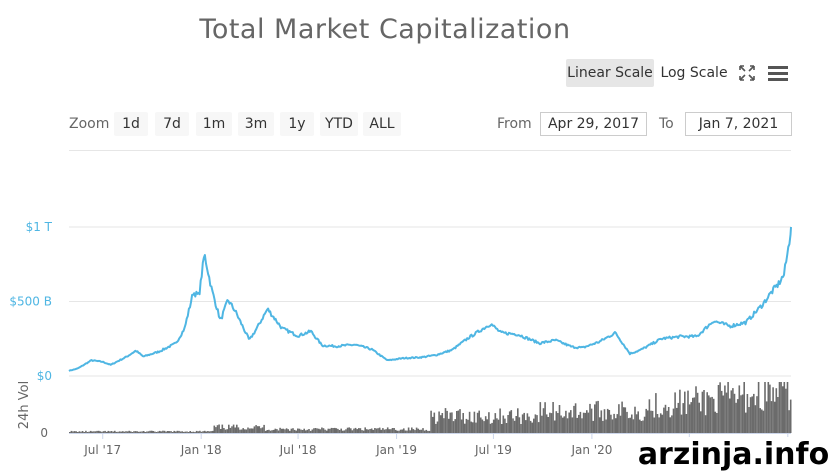  Describe the element at coordinates (44, 376) in the screenshot. I see `y-tick-label: $0` at that location.